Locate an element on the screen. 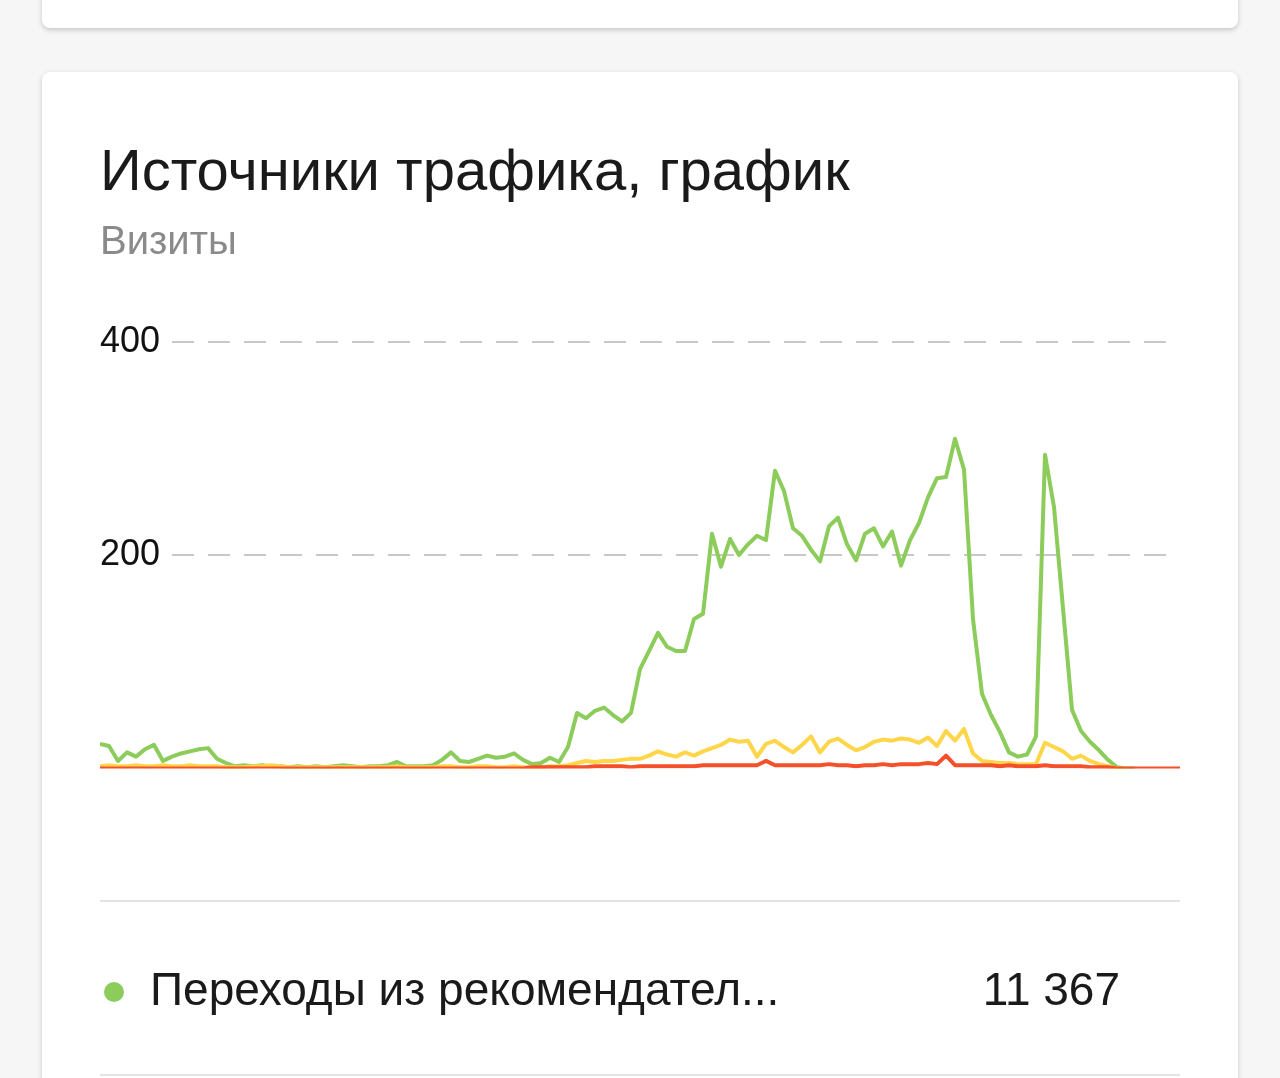  chart-title: Источники трафика, график is located at coordinates (475, 169).